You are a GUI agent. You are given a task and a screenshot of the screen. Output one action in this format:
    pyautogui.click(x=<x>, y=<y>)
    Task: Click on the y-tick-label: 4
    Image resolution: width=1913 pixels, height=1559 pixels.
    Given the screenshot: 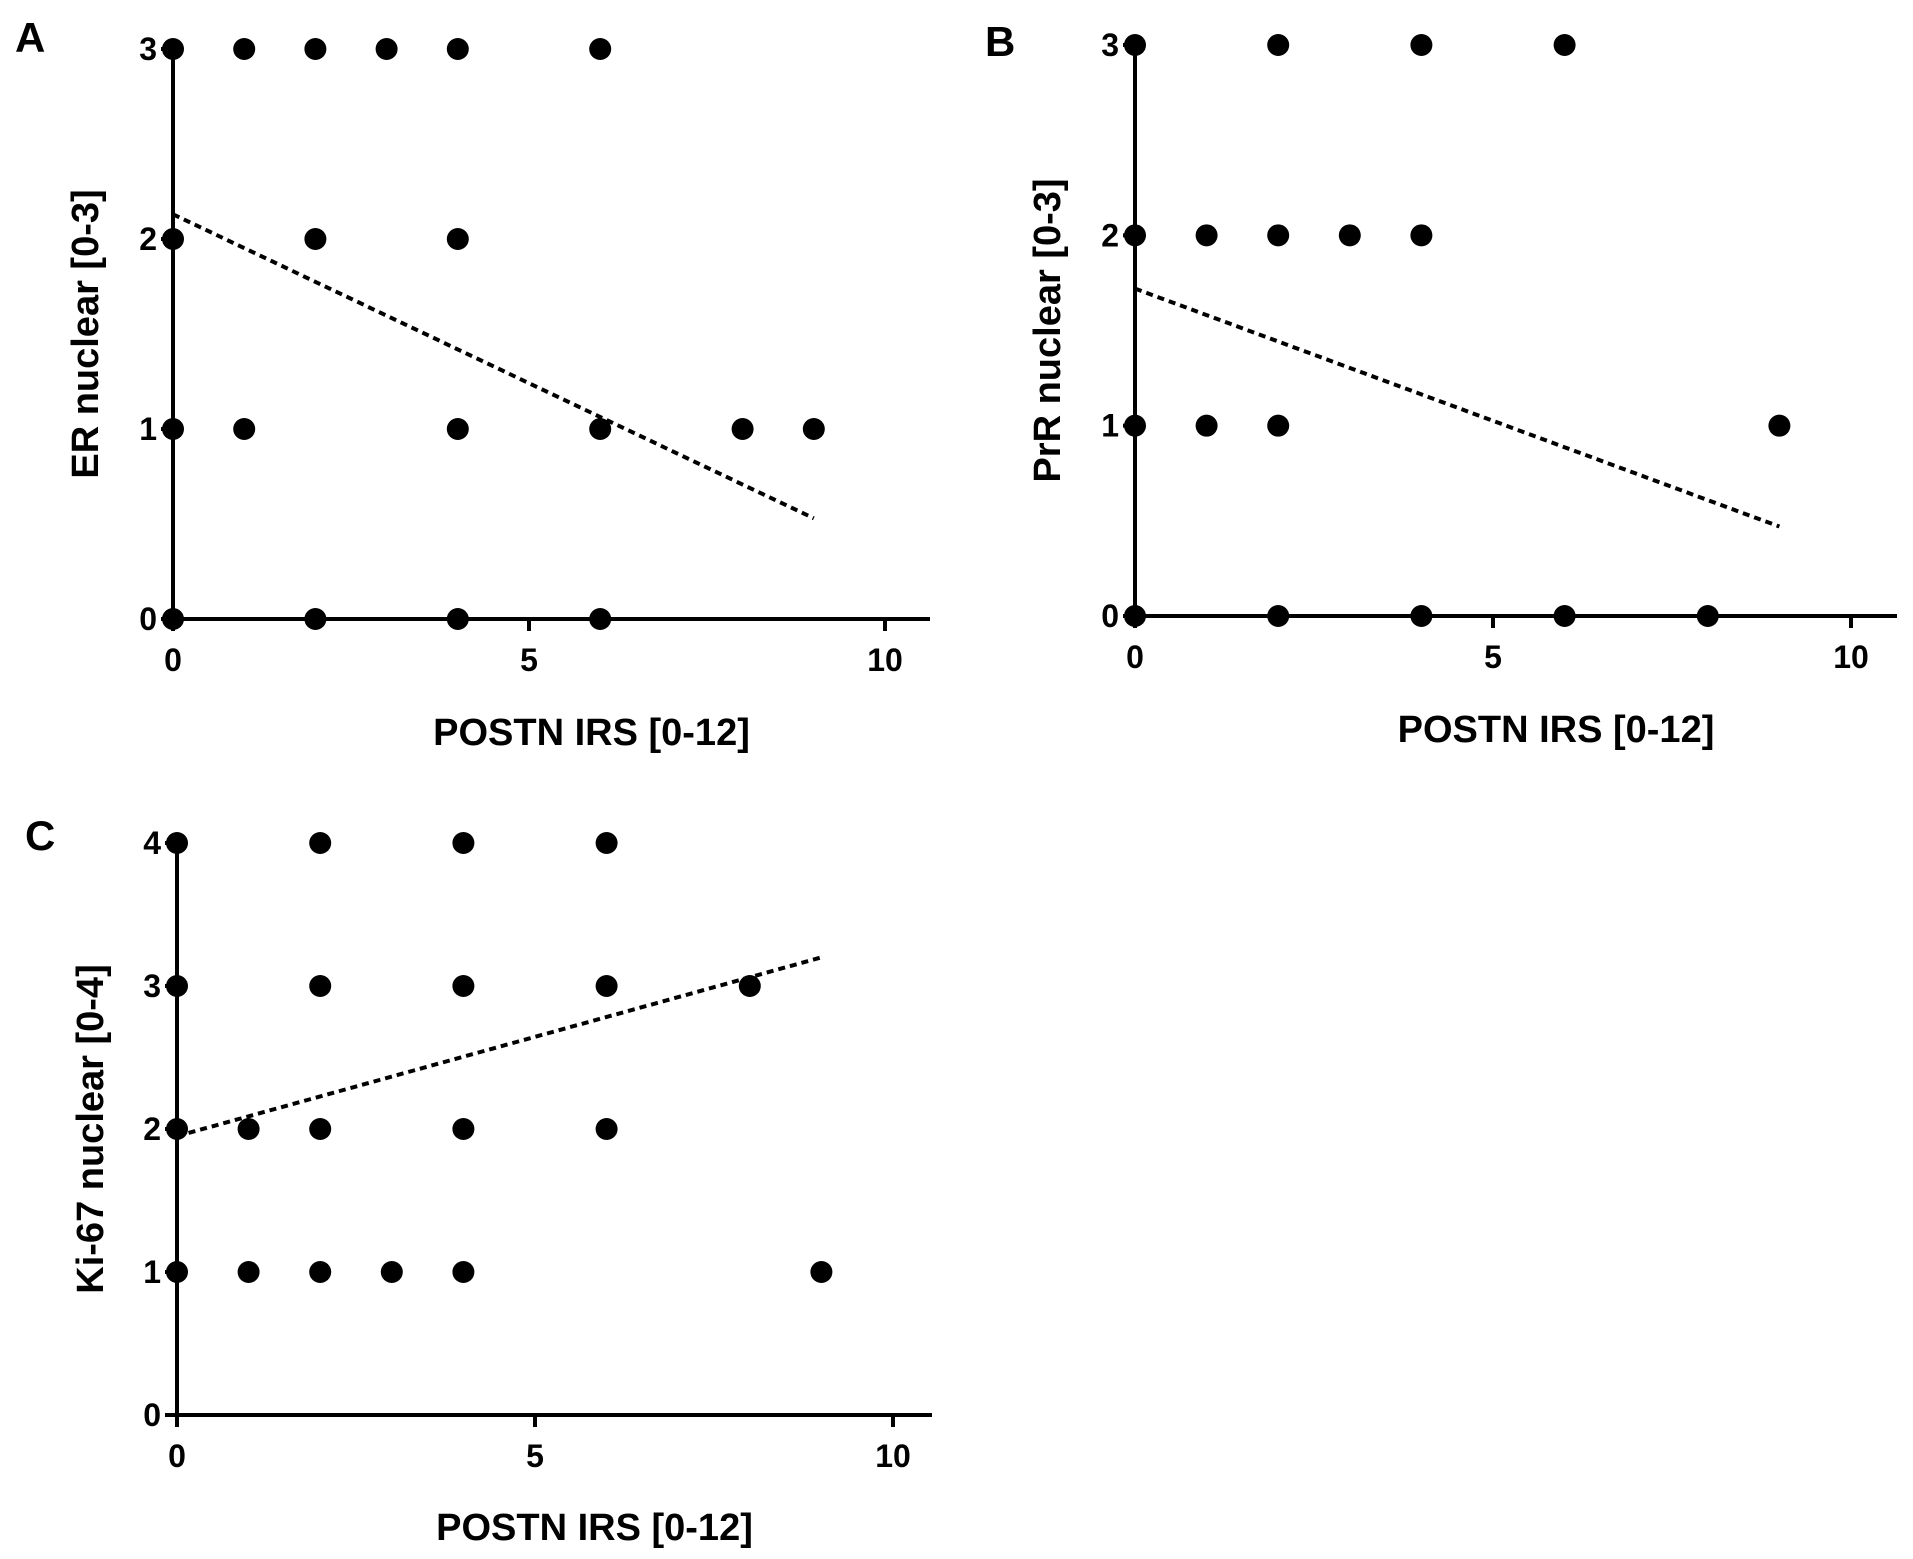 What is the action you would take?
    pyautogui.click(x=152, y=843)
    